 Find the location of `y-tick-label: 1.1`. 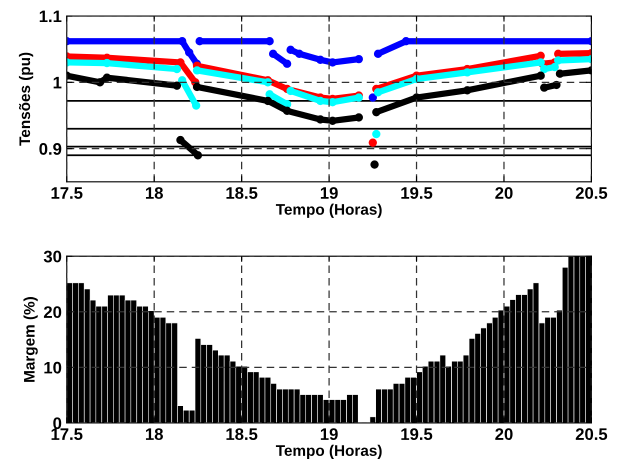

y-tick-label: 1.1 is located at coordinates (51, 16).